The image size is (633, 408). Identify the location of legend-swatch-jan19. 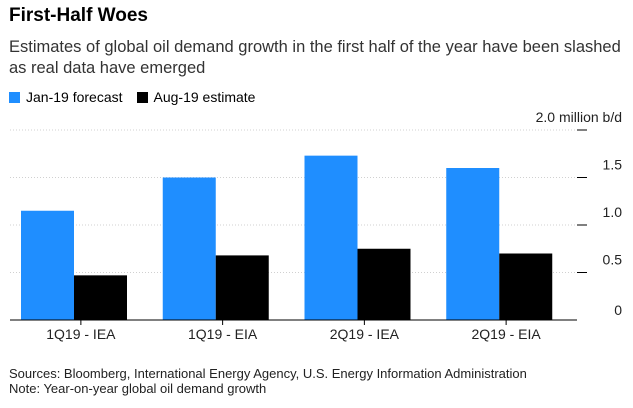
(14, 97).